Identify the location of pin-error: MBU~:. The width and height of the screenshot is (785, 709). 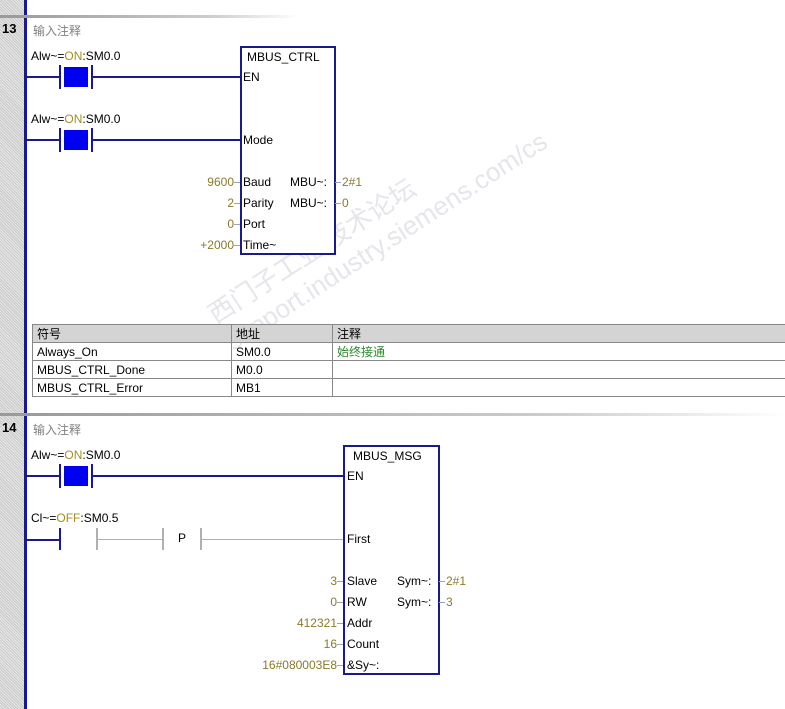
(309, 203).